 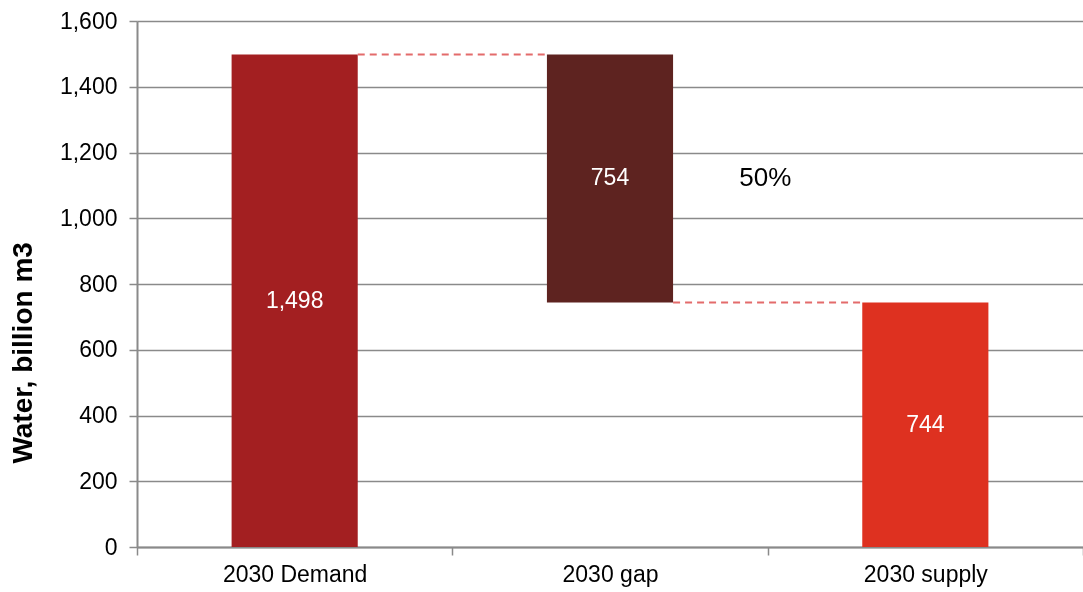 I want to click on data-label: 744, so click(x=925, y=423).